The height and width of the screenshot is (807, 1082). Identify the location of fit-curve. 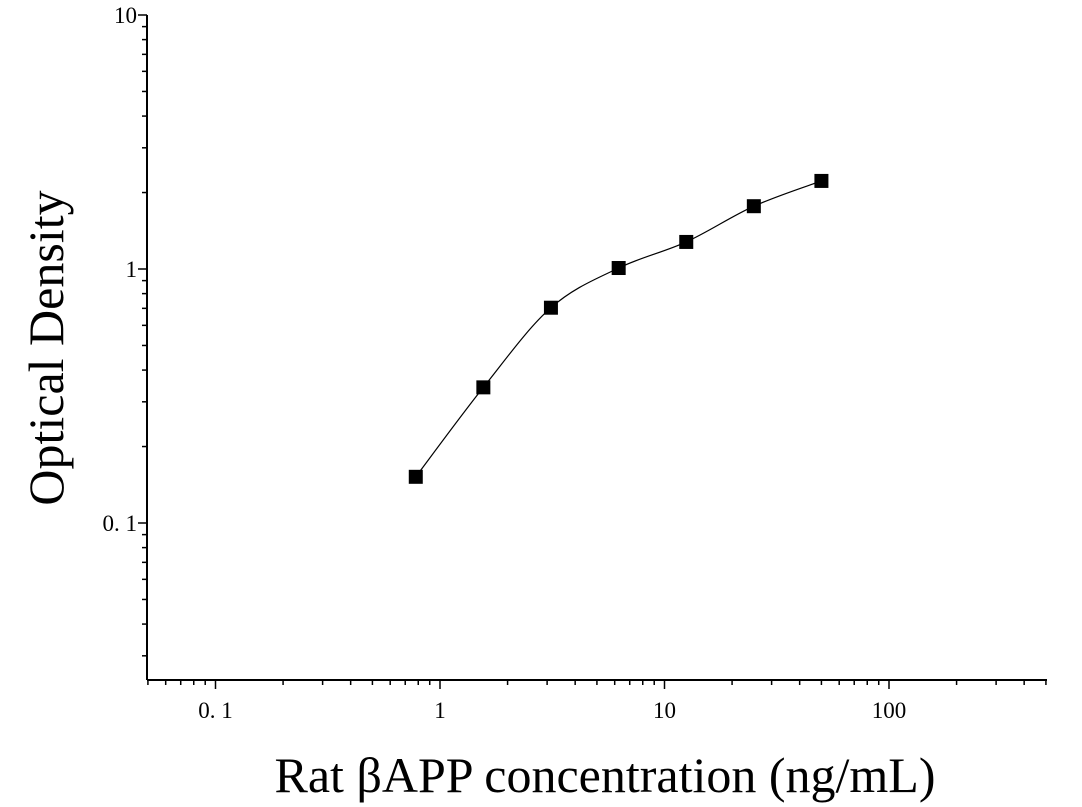
(618, 329).